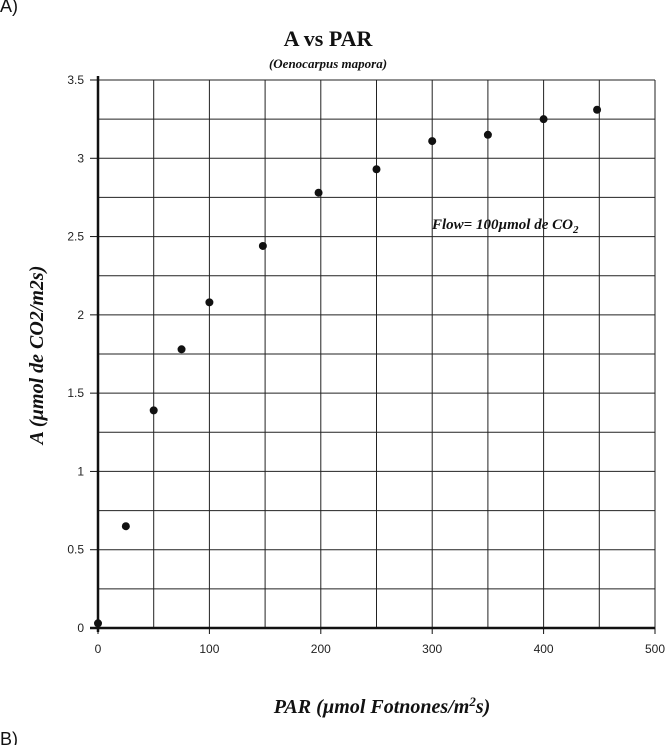 This screenshot has width=668, height=745. What do you see at coordinates (80, 315) in the screenshot?
I see `y-tick-label: 2` at bounding box center [80, 315].